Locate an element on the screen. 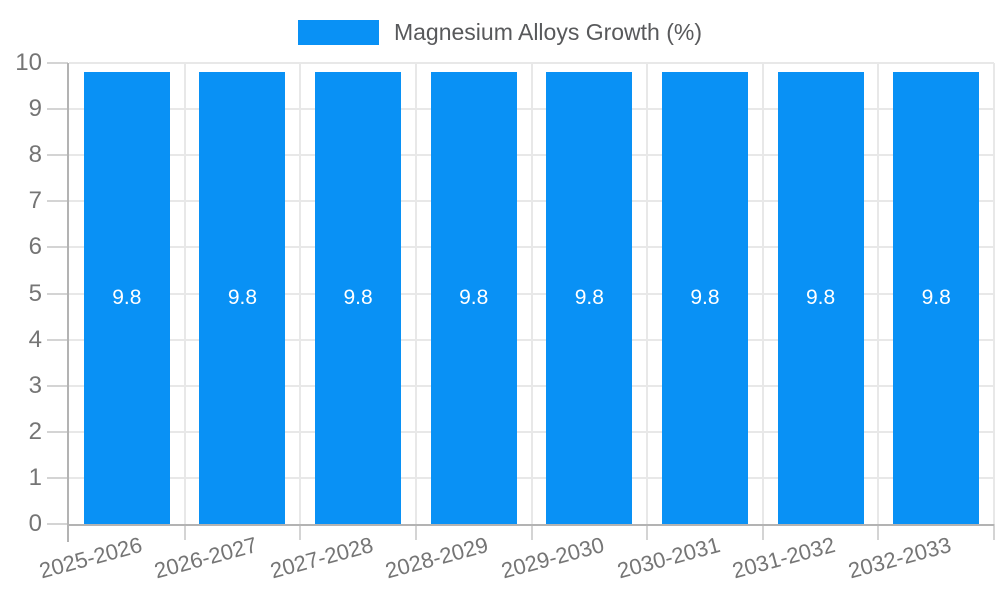  legend-swatch is located at coordinates (338, 32).